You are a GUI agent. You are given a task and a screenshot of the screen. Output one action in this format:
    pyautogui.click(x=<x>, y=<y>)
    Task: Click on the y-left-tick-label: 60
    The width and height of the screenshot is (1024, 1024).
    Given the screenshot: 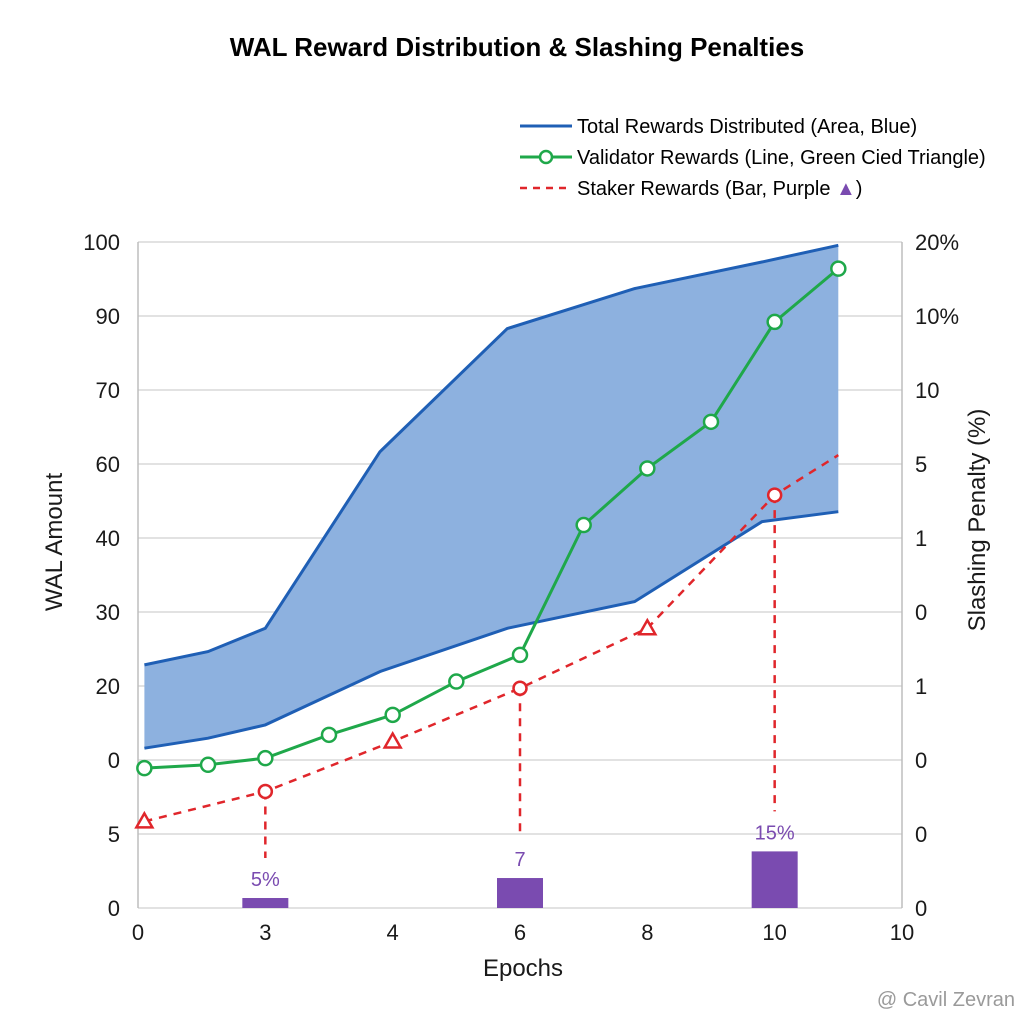 What is the action you would take?
    pyautogui.click(x=108, y=464)
    